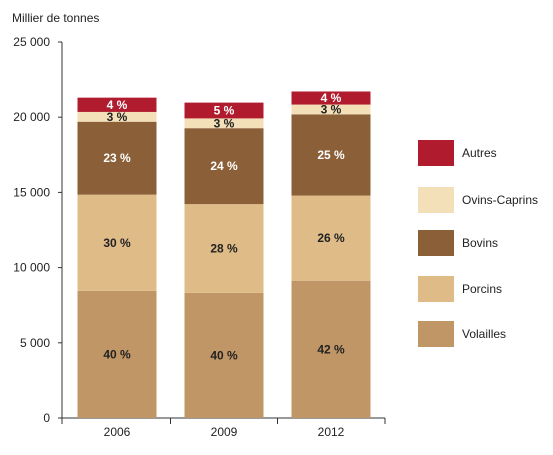 The image size is (553, 455). What do you see at coordinates (331, 432) in the screenshot?
I see `x-tick-label: 2012` at bounding box center [331, 432].